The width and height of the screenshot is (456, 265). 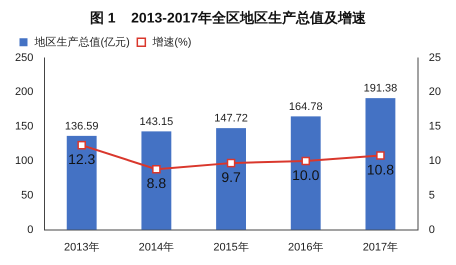 What do you see at coordinates (229, 17) in the screenshot?
I see `chart-title: 图 1 2013-2017年全区地区生产总值及增速` at bounding box center [229, 17].